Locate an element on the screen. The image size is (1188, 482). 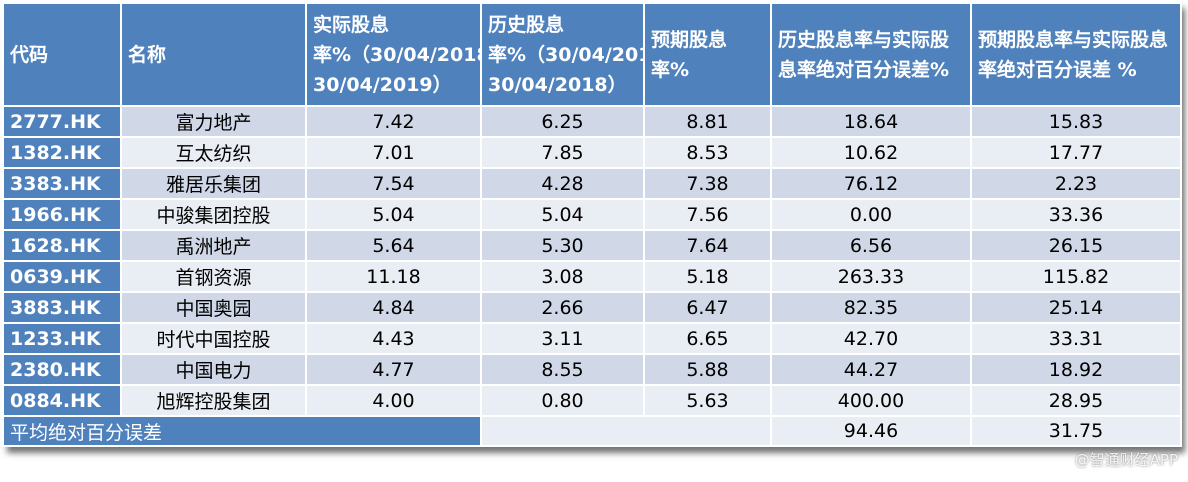
table-cell: 7.01 is located at coordinates (393, 152).